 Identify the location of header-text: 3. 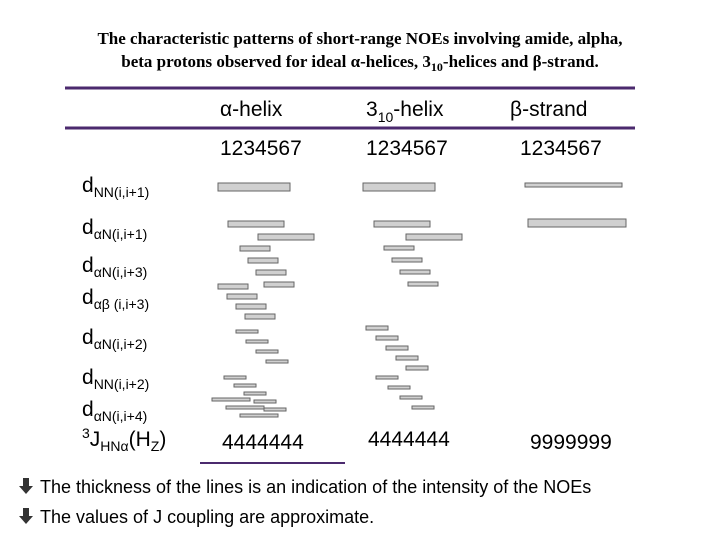
(372, 109).